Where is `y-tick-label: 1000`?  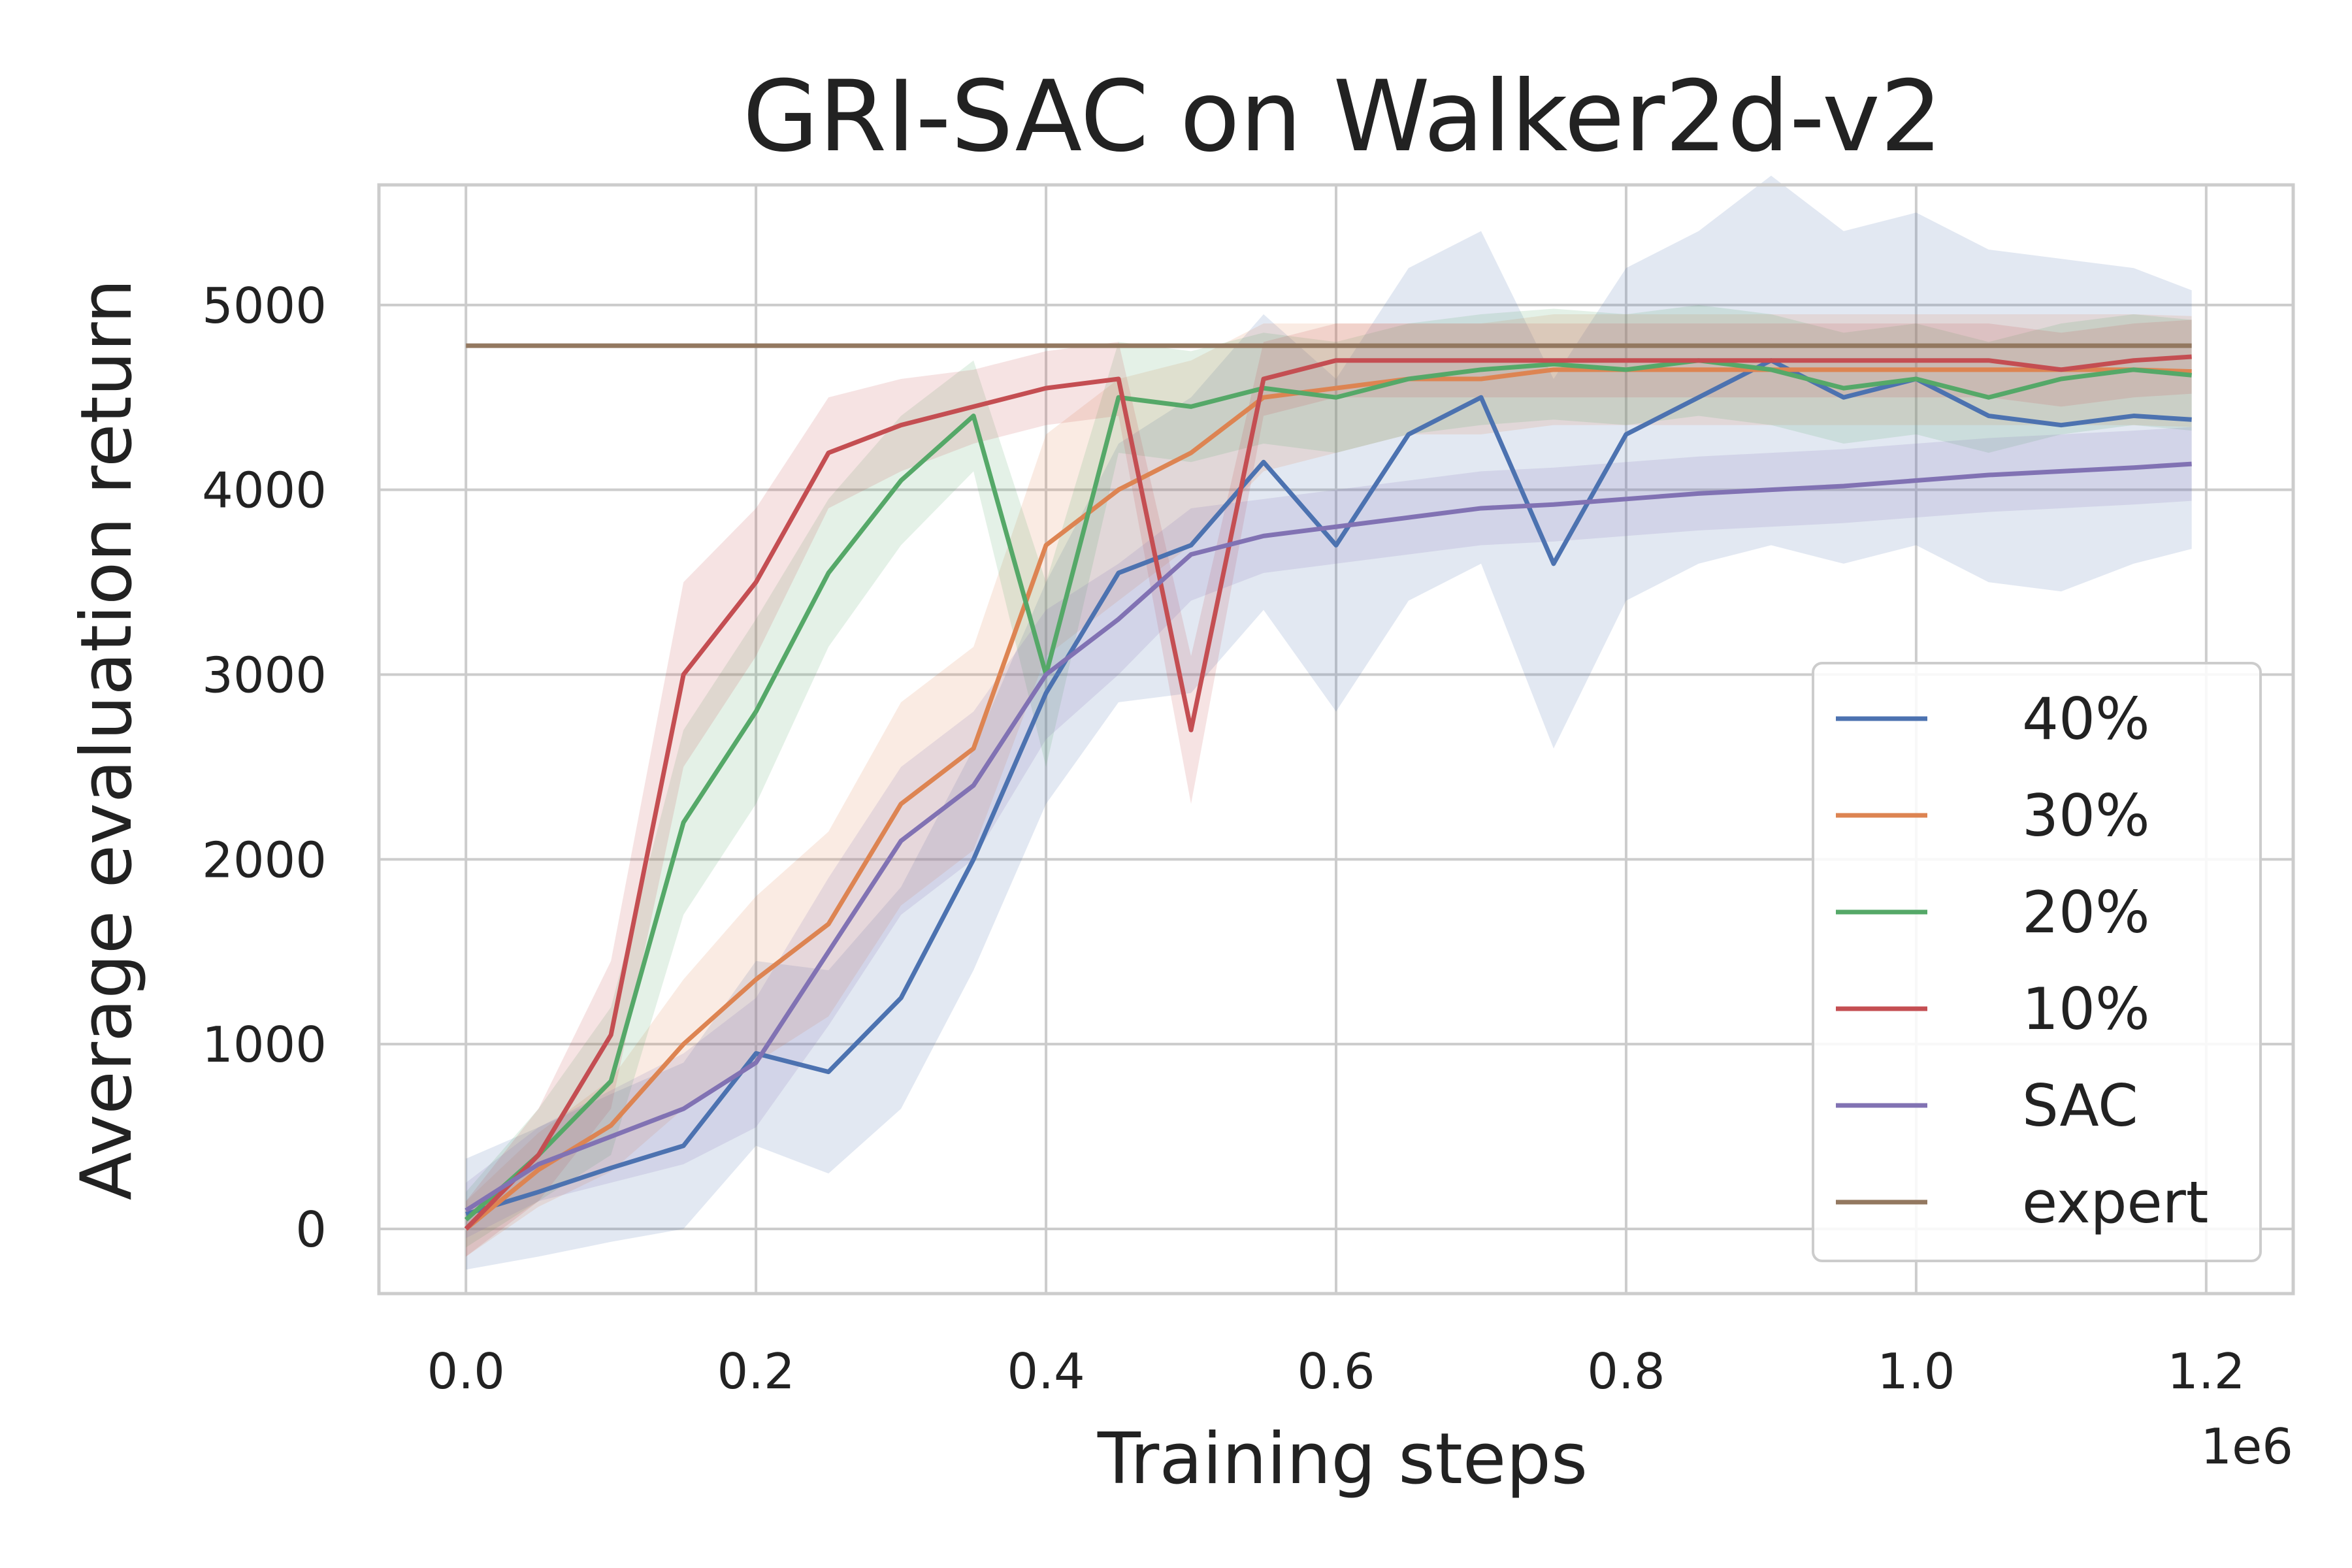 y-tick-label: 1000 is located at coordinates (264, 1044).